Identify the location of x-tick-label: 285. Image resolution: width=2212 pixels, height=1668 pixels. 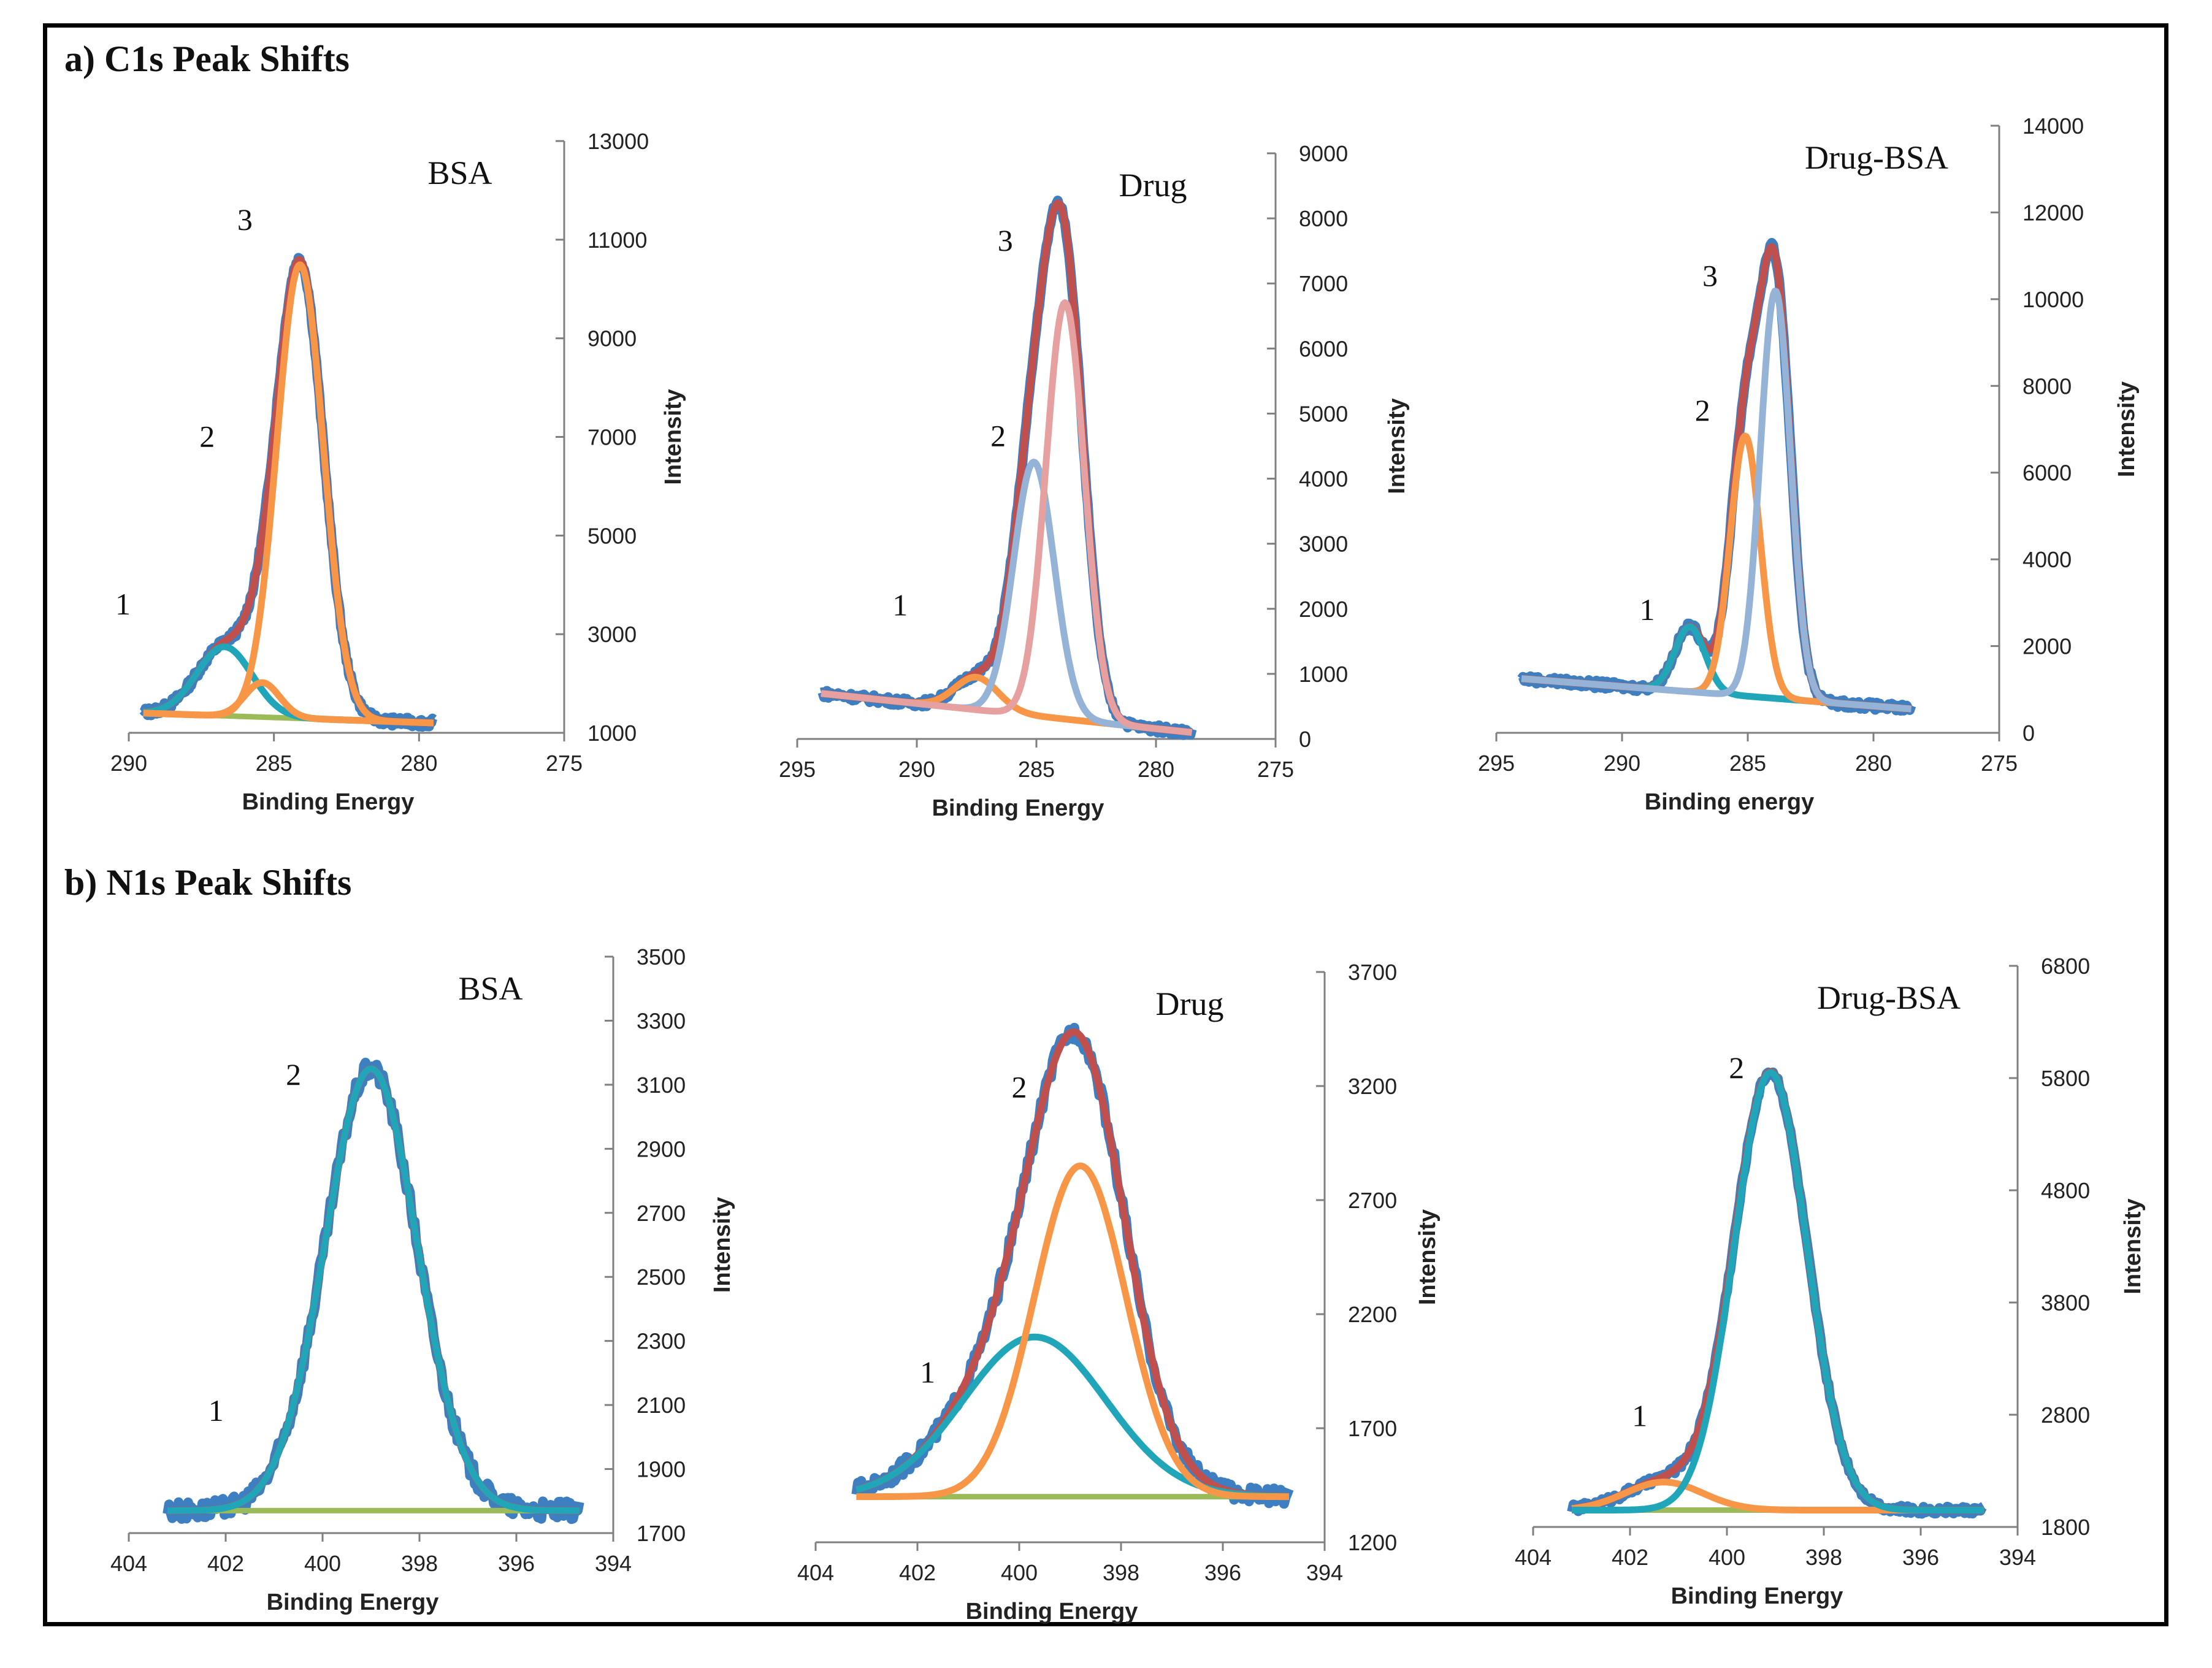
(1036, 770).